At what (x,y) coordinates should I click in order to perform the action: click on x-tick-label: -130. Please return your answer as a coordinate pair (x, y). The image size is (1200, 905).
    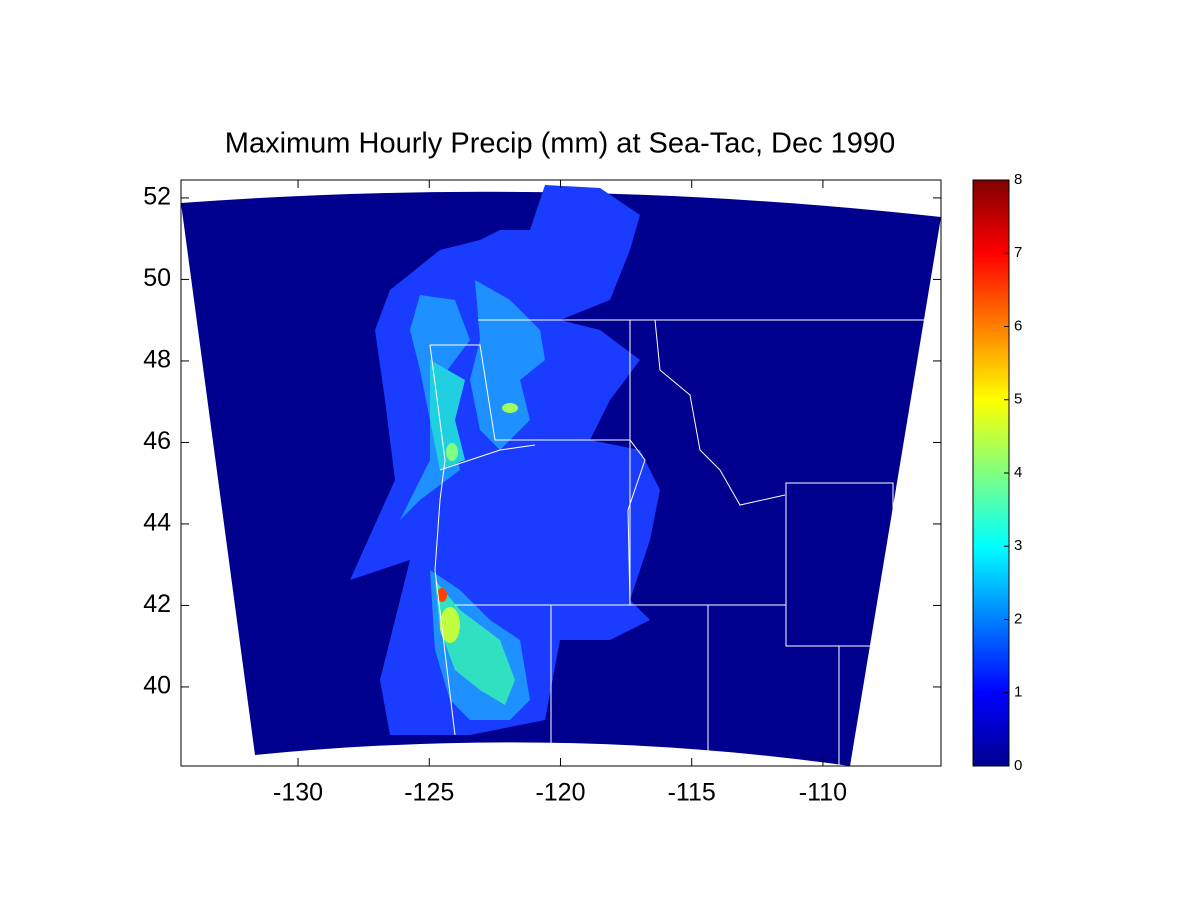
    Looking at the image, I should click on (298, 793).